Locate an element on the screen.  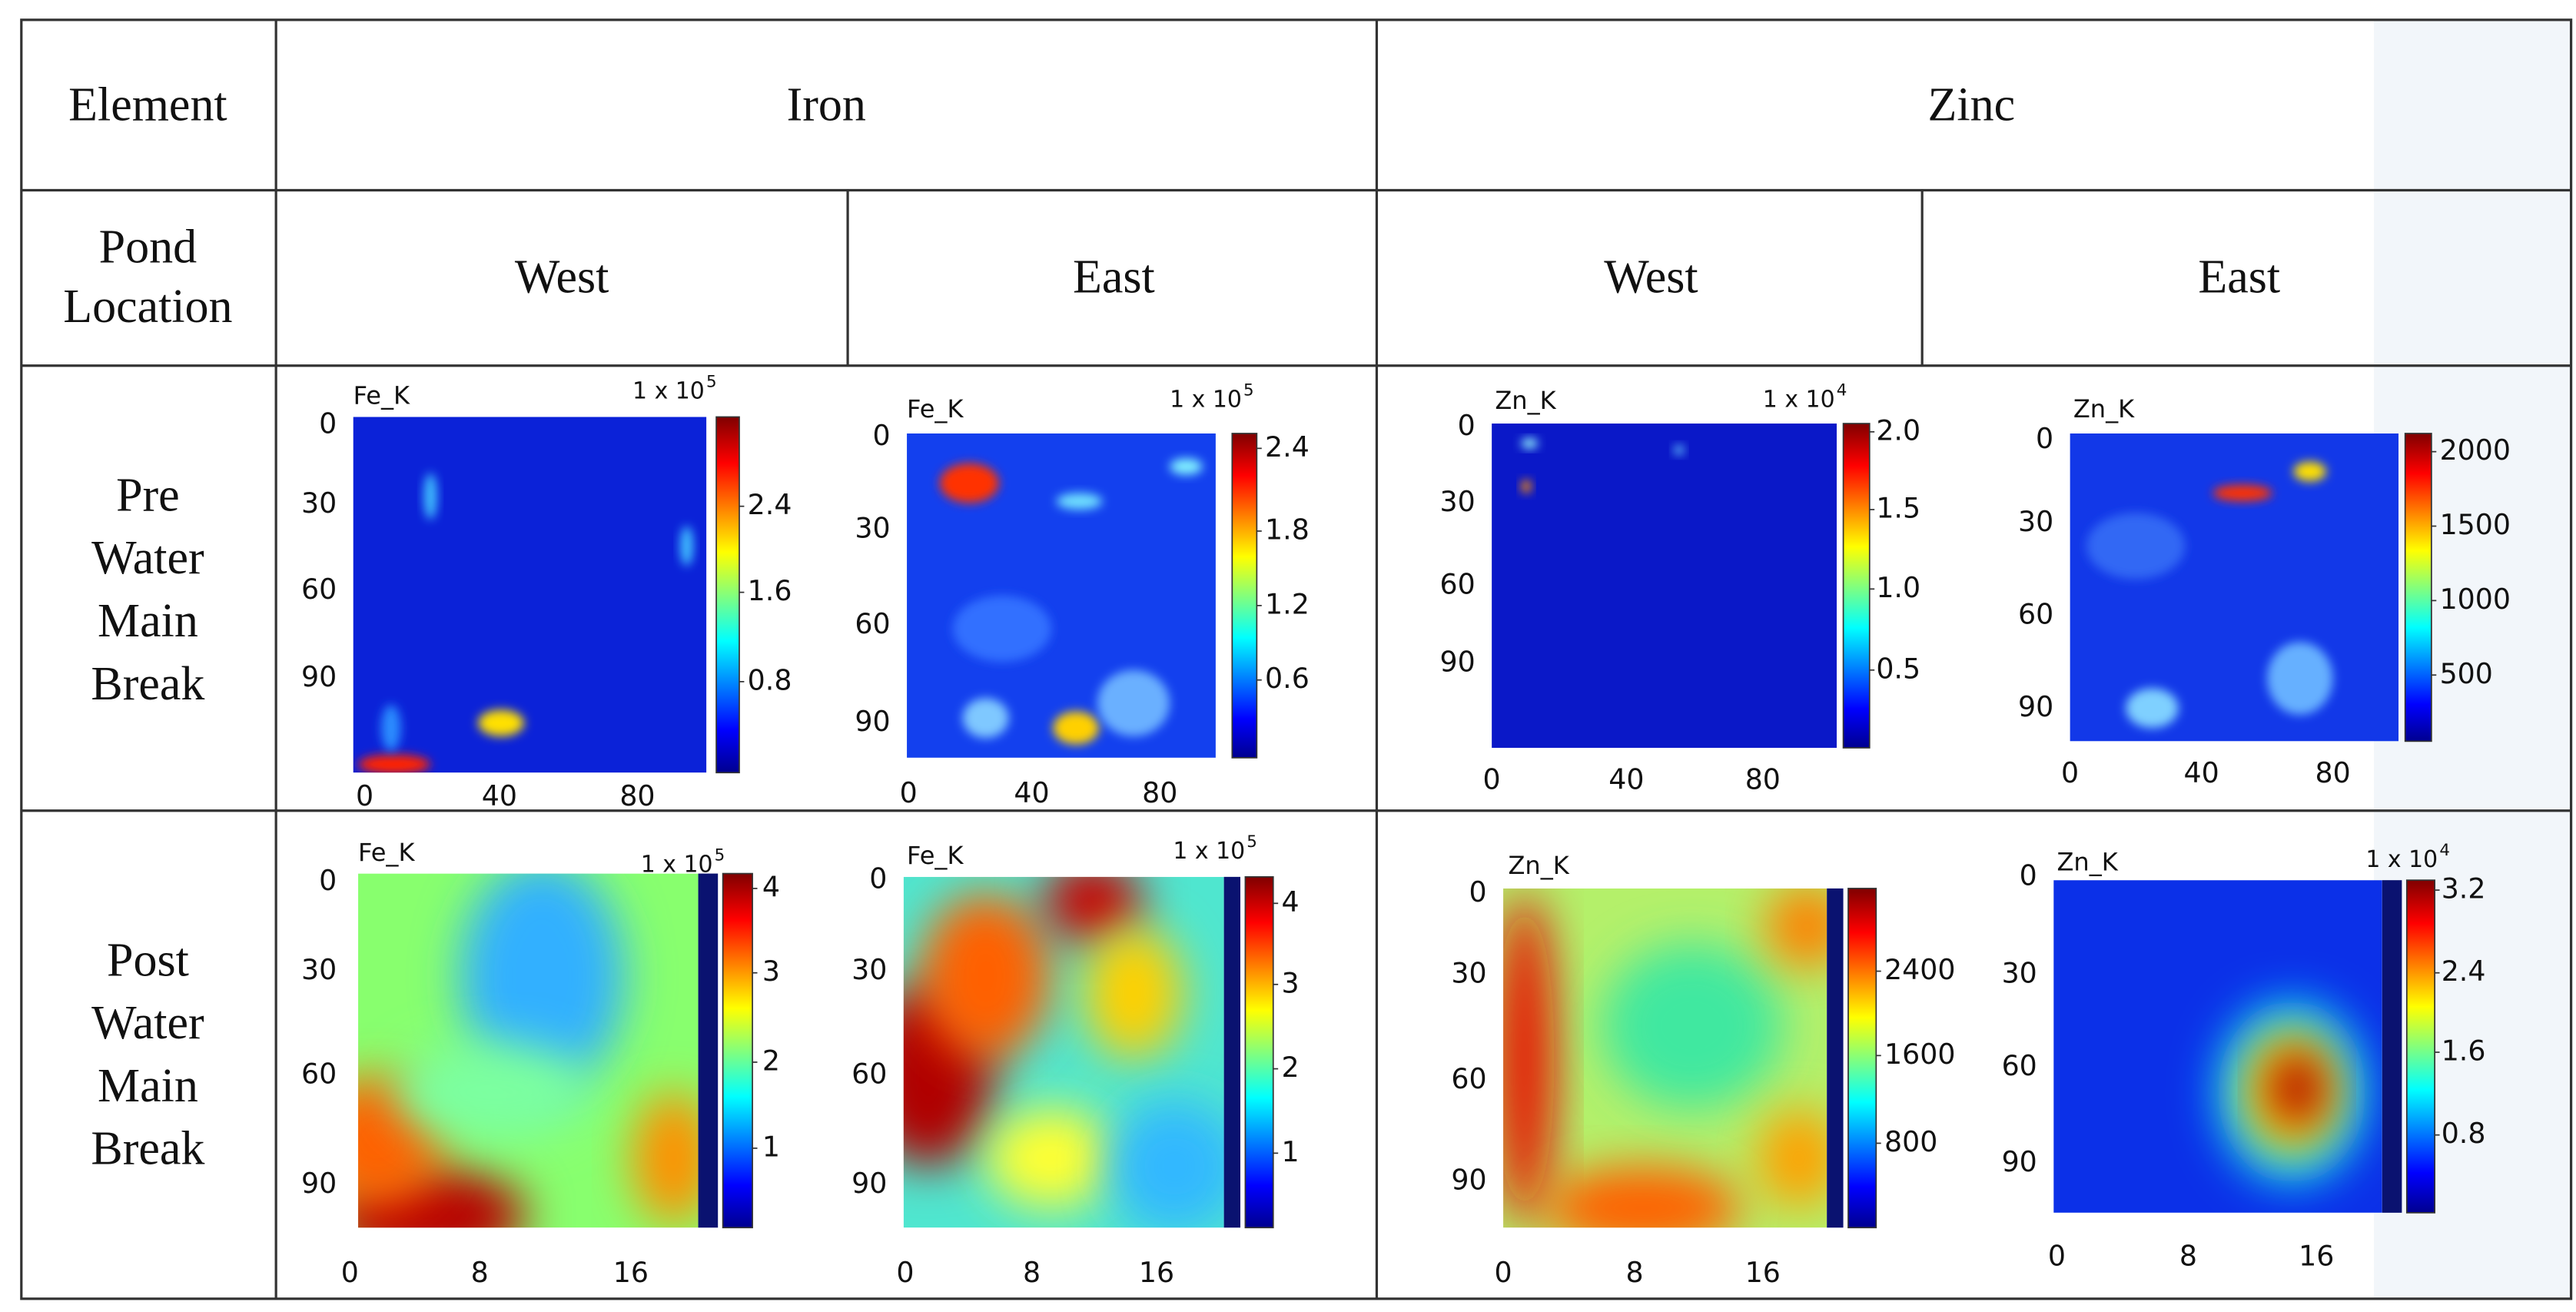
header-cell: Zinc is located at coordinates (1972, 104).